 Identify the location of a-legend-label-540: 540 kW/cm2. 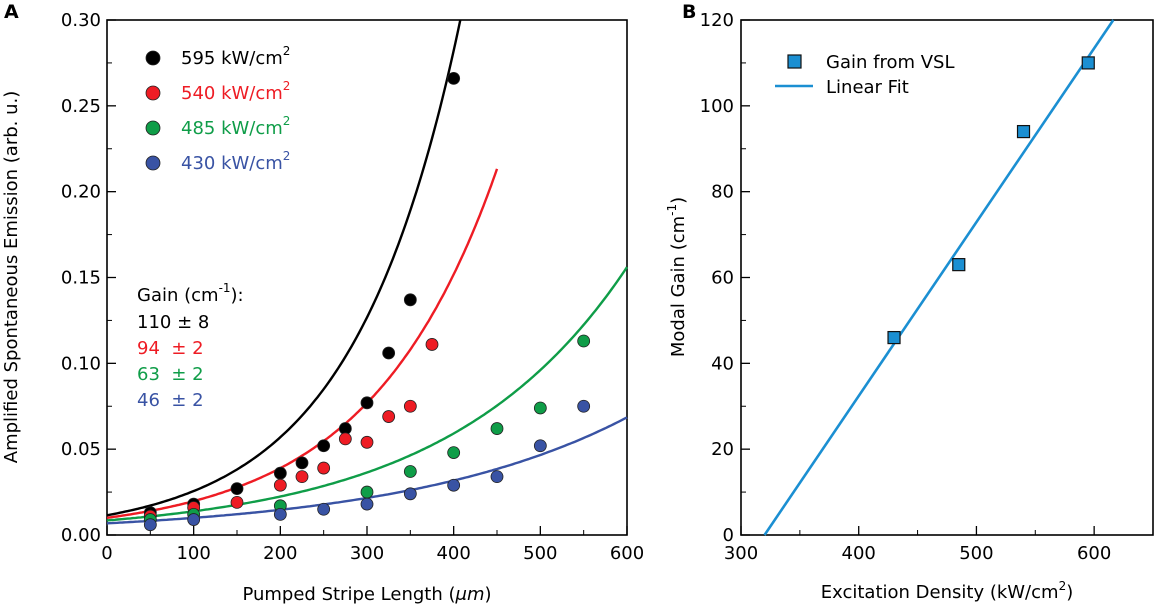
(235, 91).